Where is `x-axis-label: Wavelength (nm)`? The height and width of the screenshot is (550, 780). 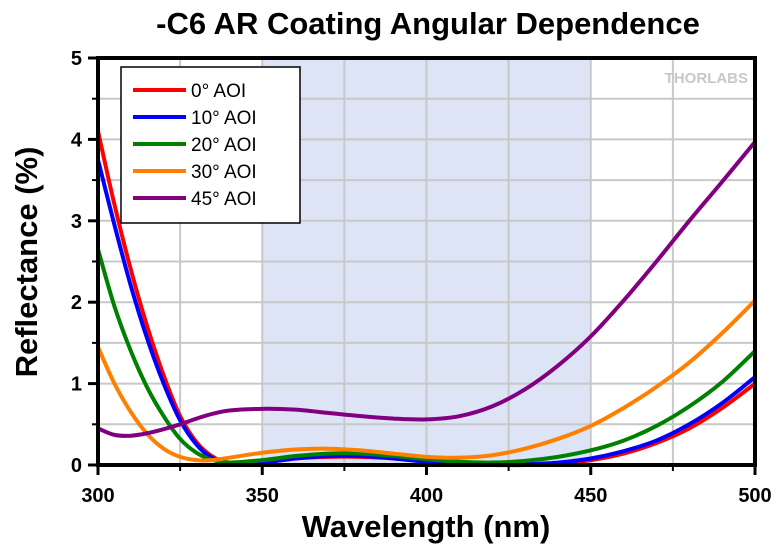
x-axis-label: Wavelength (nm) is located at coordinates (426, 526).